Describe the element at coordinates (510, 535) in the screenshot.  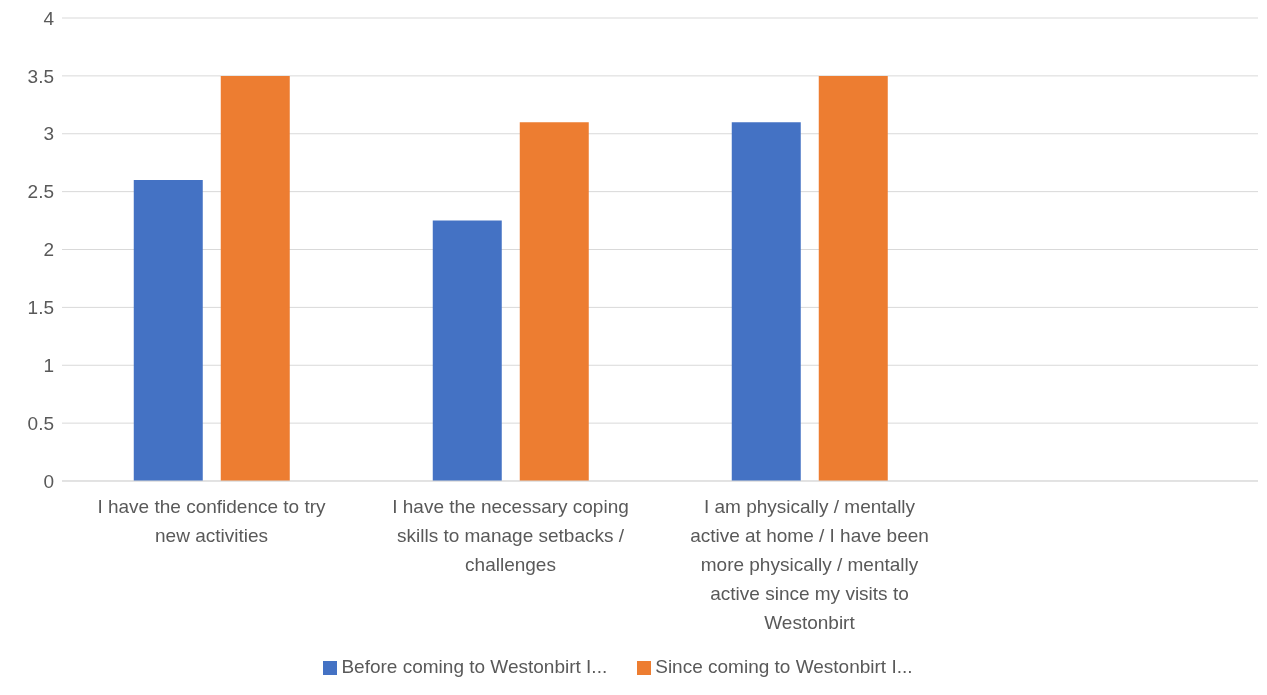
I see `x-tick-label: I have the necessary coping skills to manage setbacks / challenges` at that location.